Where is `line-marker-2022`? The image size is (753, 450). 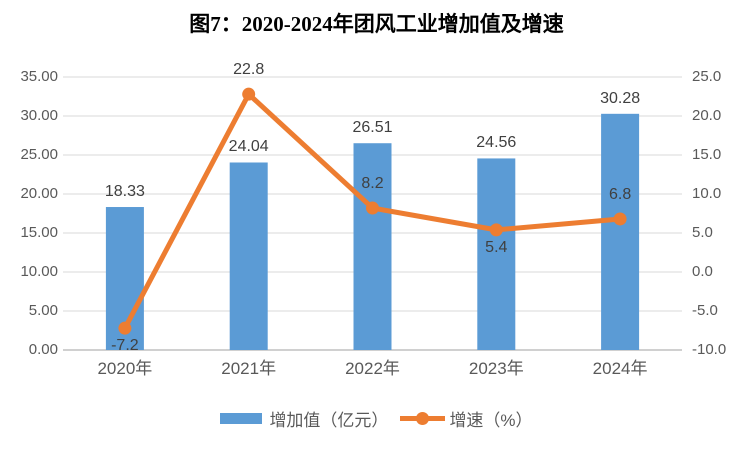 line-marker-2022 is located at coordinates (372, 208).